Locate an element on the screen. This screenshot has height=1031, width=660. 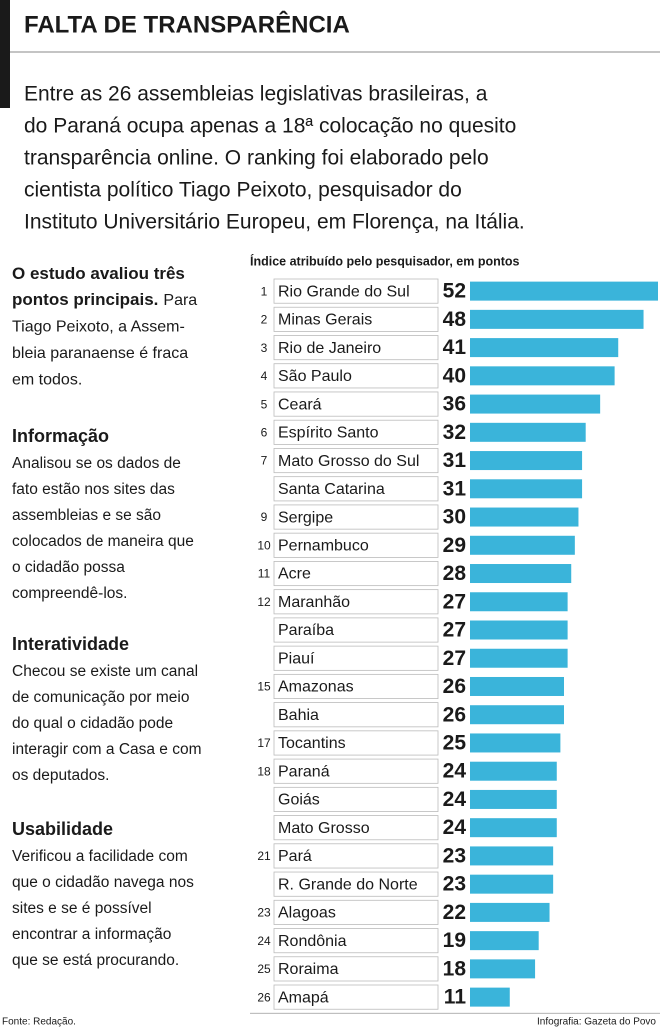
value-label: 19 is located at coordinates (454, 940).